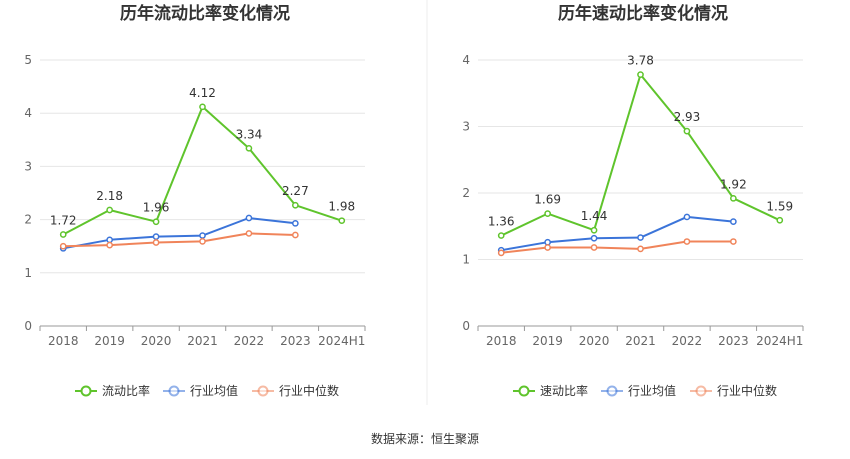 The height and width of the screenshot is (459, 850). Describe the element at coordinates (63, 220) in the screenshot. I see `data-label: 1.72` at that location.